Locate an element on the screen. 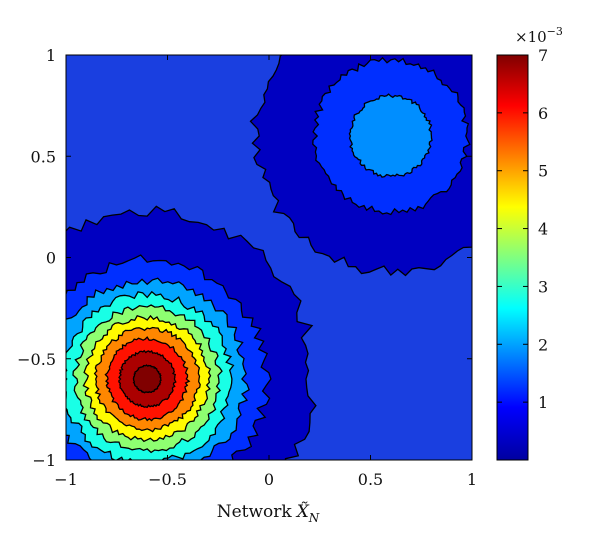 The width and height of the screenshot is (600, 543). y-tick-label: −1 is located at coordinates (44, 460).